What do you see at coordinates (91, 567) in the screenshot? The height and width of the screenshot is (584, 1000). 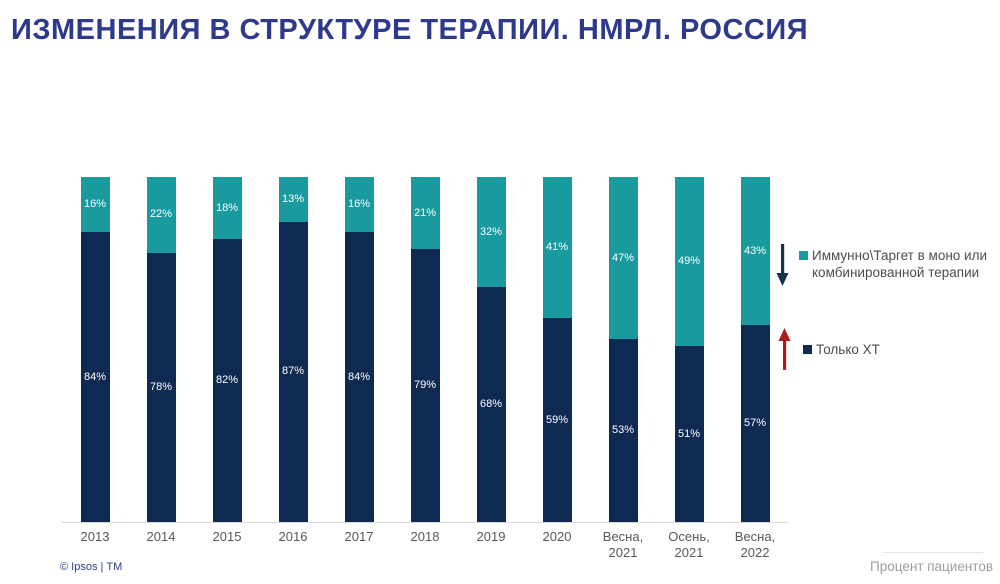 I see `copyright-text: © Ipsos | ТМ` at bounding box center [91, 567].